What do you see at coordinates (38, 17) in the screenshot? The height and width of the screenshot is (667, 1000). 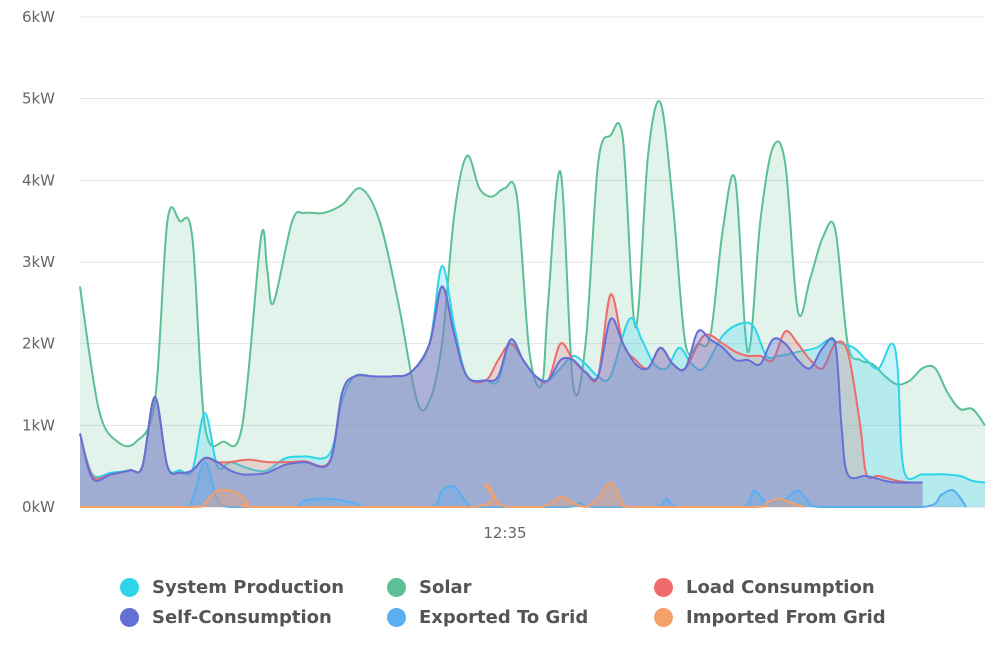 I see `y-tick-label: 6kW` at bounding box center [38, 17].